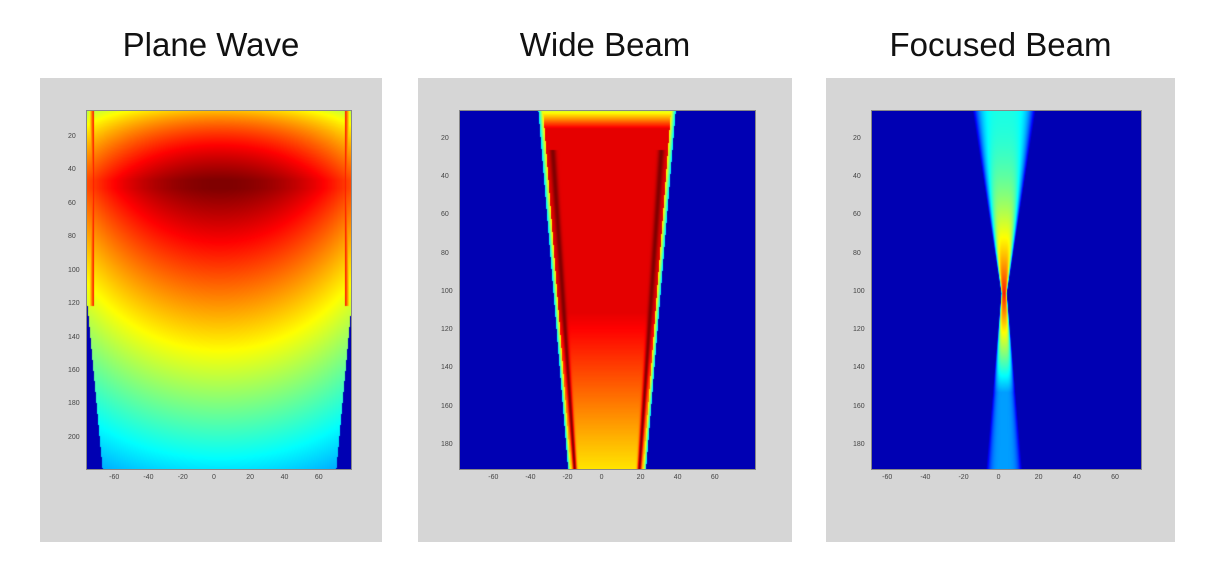 Image resolution: width=1209 pixels, height=568 pixels. Describe the element at coordinates (1000, 44) in the screenshot. I see `title-focused-beam: Focused Beam` at that location.